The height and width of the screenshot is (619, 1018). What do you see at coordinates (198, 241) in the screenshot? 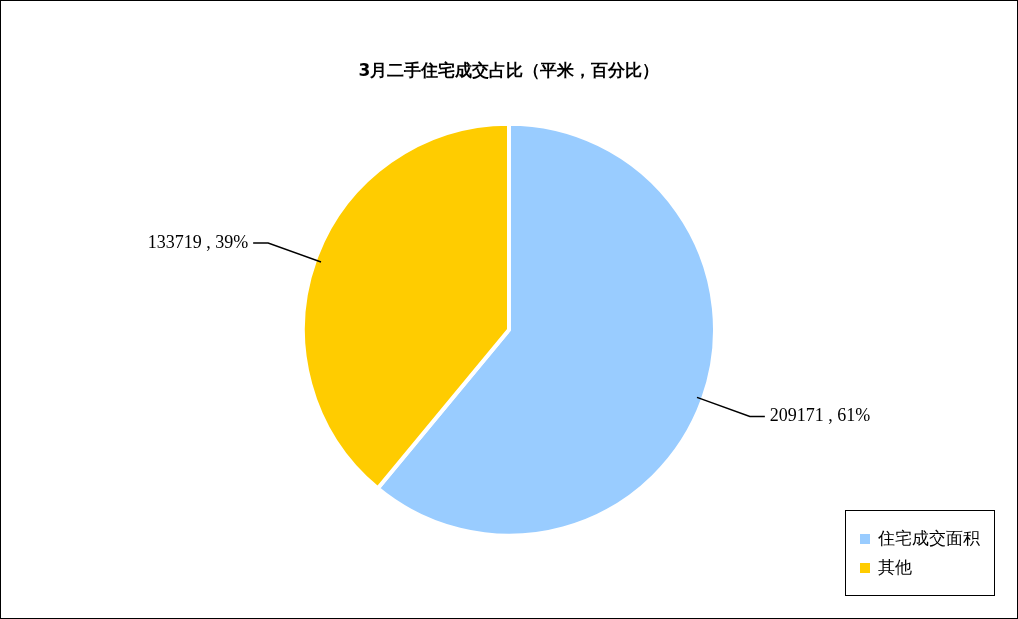
I see `data-label: 133719 , 39%` at bounding box center [198, 241].